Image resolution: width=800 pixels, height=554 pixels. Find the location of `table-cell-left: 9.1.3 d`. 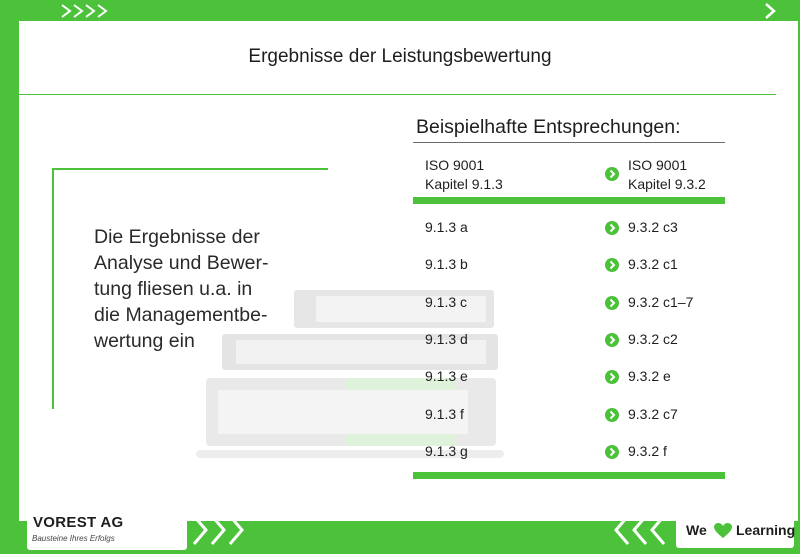

table-cell-left: 9.1.3 d is located at coordinates (446, 338).